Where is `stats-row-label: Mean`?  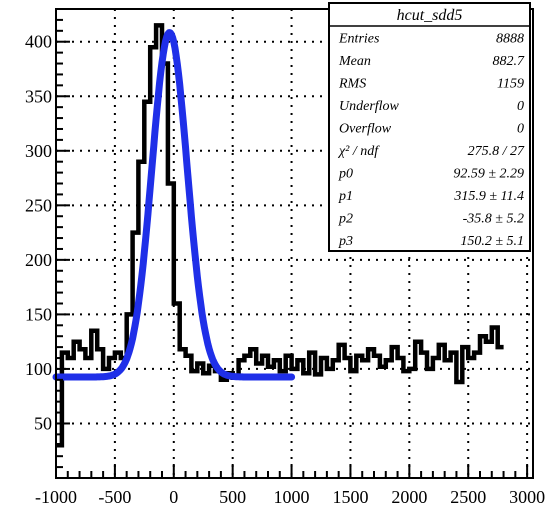
stats-row-label: Mean is located at coordinates (354, 61).